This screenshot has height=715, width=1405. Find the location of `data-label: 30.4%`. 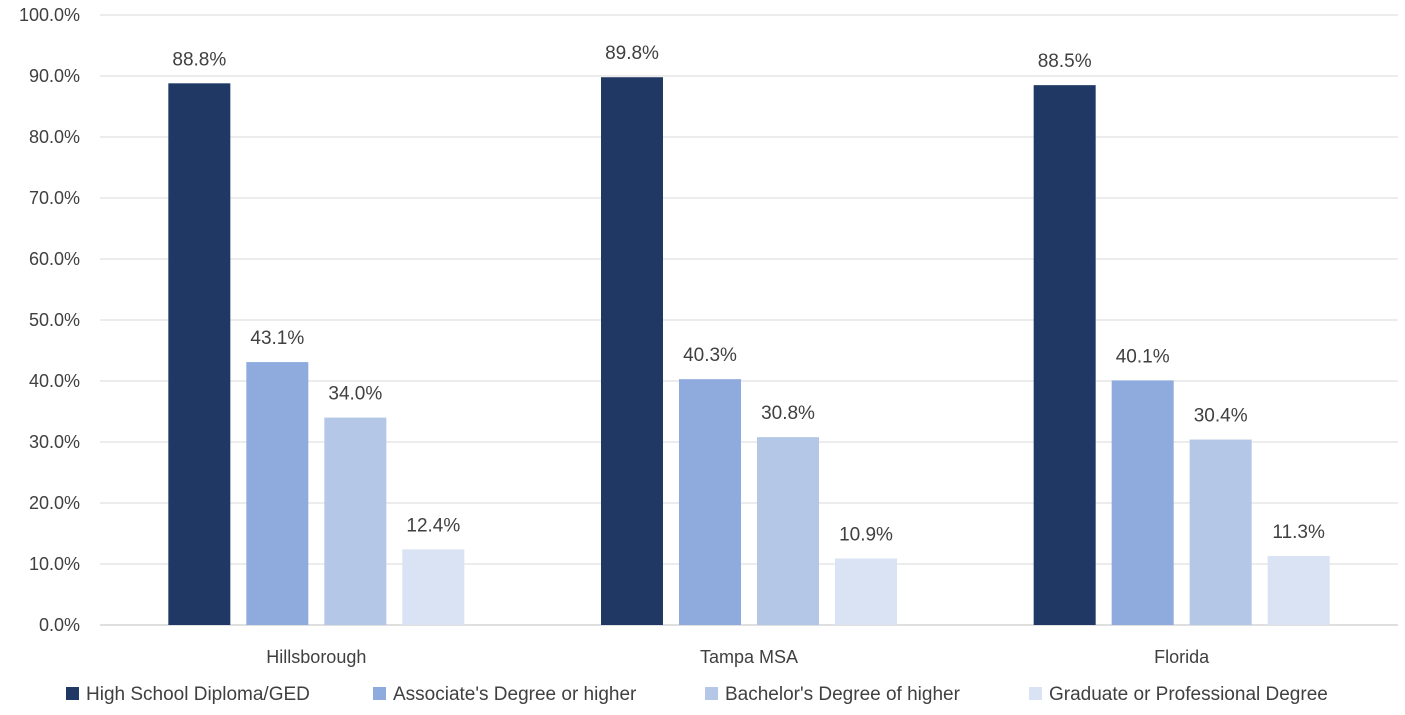

data-label: 30.4% is located at coordinates (1221, 416).